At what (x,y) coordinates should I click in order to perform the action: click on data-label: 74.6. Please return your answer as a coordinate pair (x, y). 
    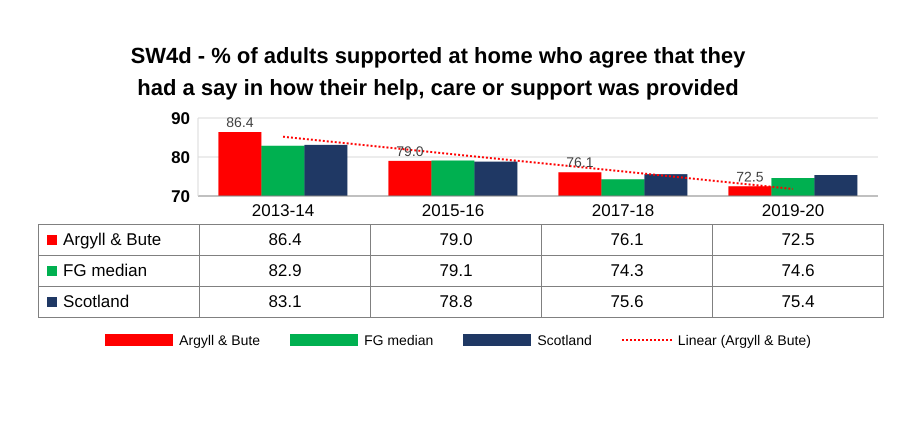
    Looking at the image, I should click on (798, 271).